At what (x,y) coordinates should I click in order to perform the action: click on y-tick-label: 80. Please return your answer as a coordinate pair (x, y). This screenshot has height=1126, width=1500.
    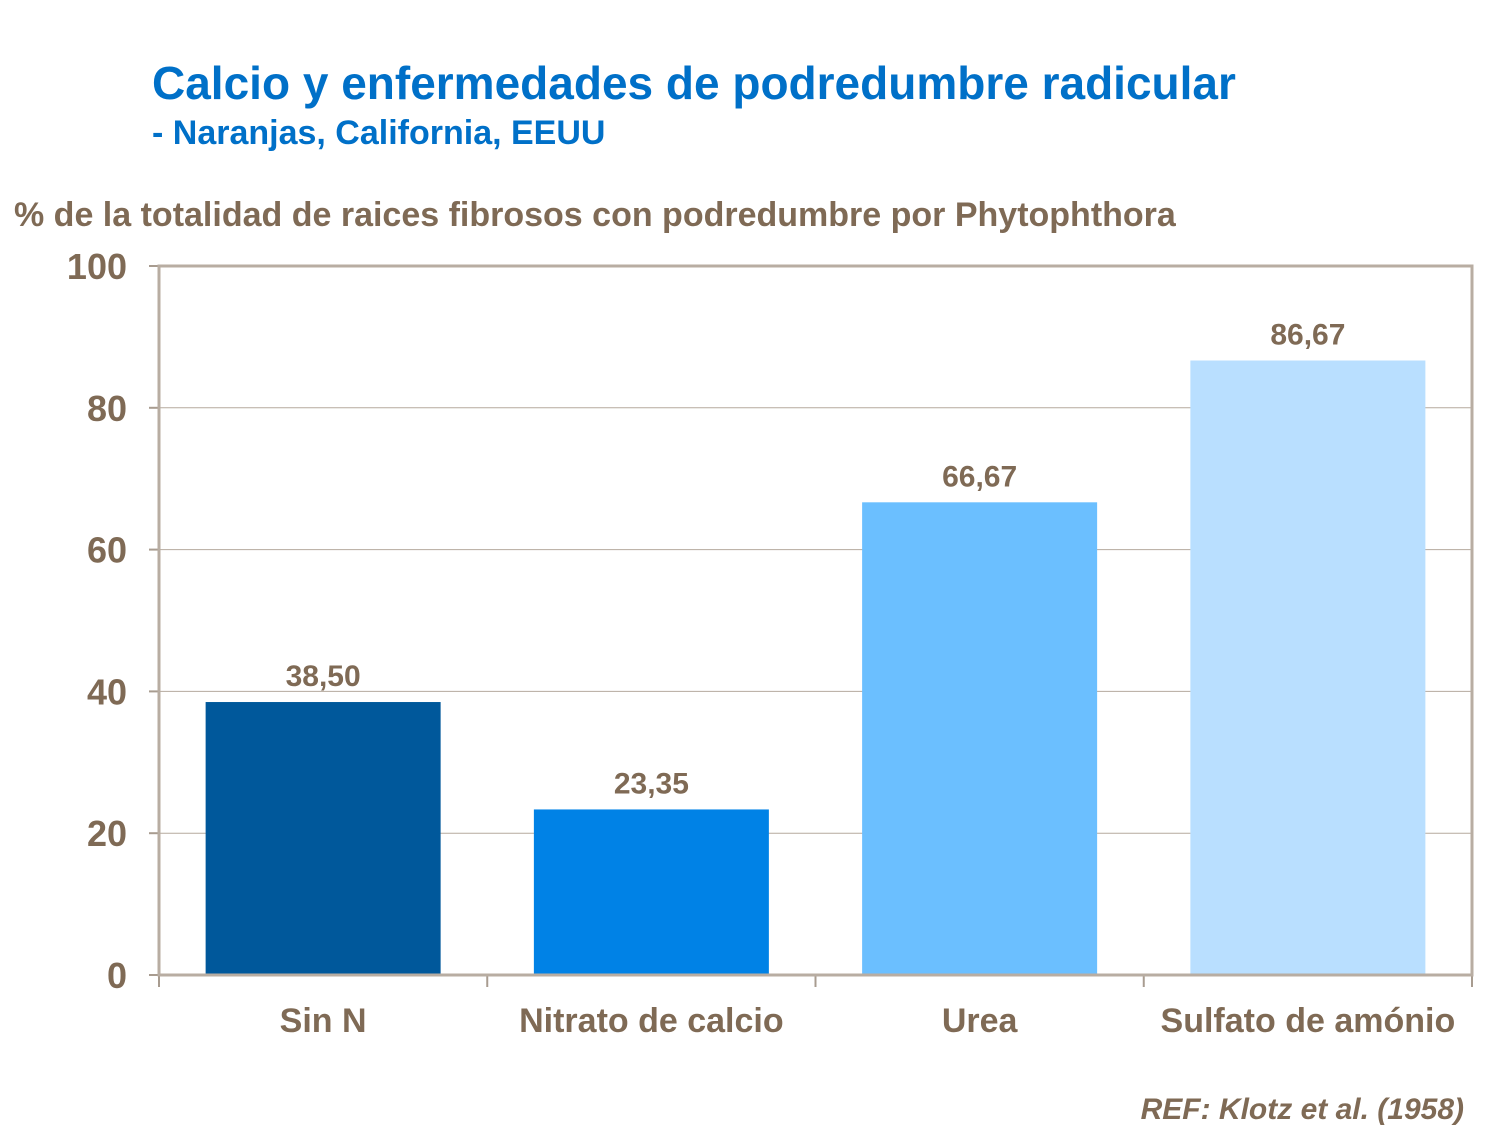
    Looking at the image, I should click on (107, 408).